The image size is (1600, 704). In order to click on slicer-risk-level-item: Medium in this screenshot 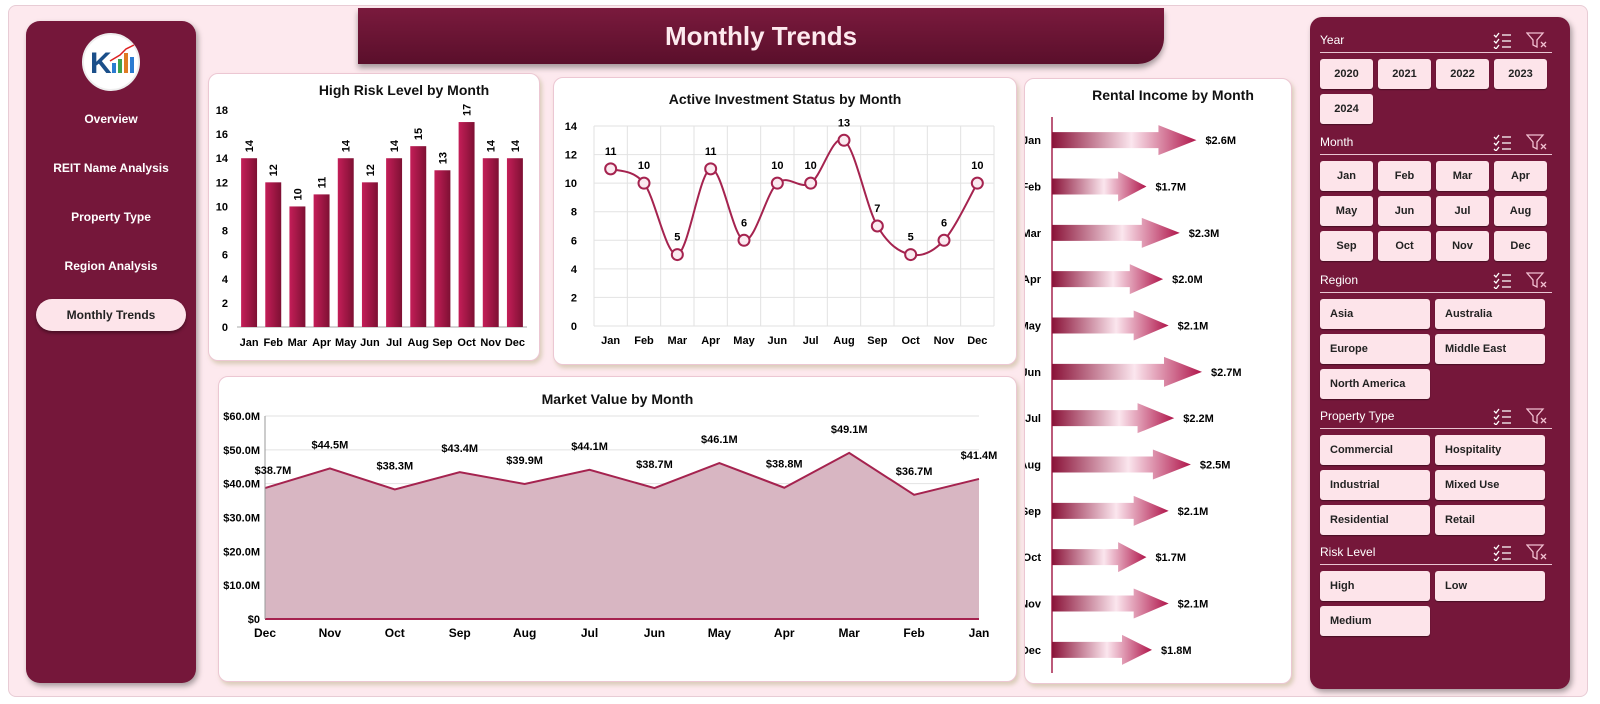, I will do `click(1375, 621)`.